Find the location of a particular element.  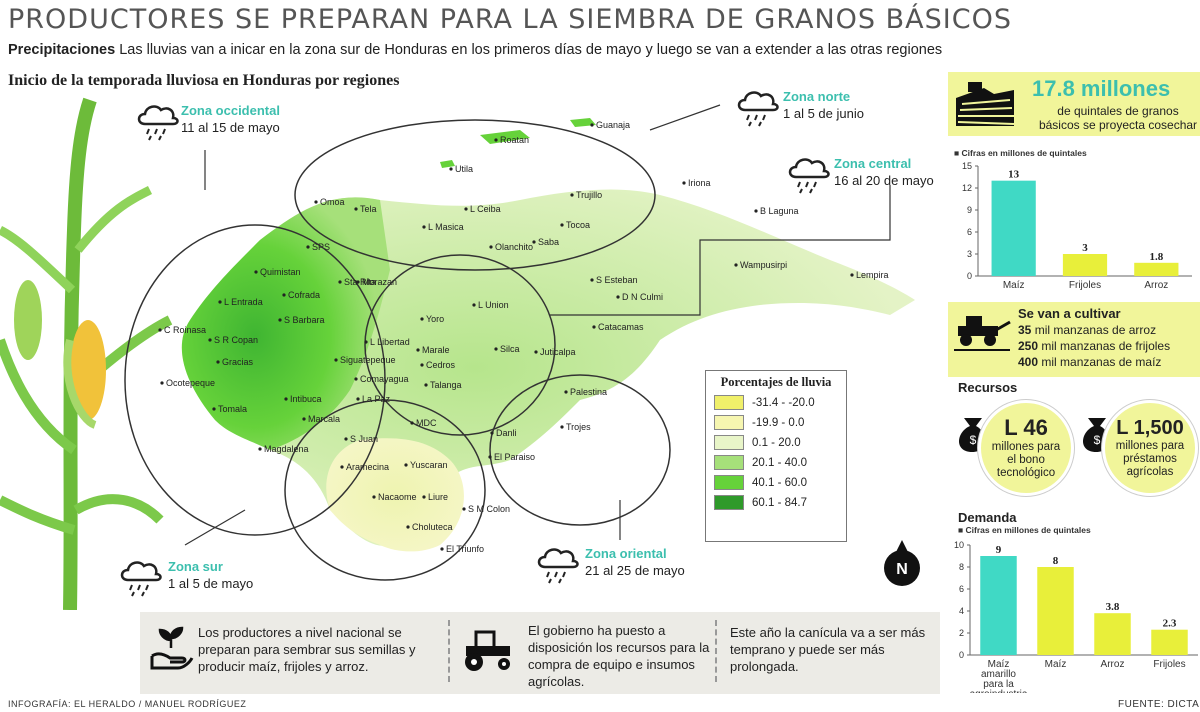

place-label: Sta Rita is located at coordinates (360, 282).